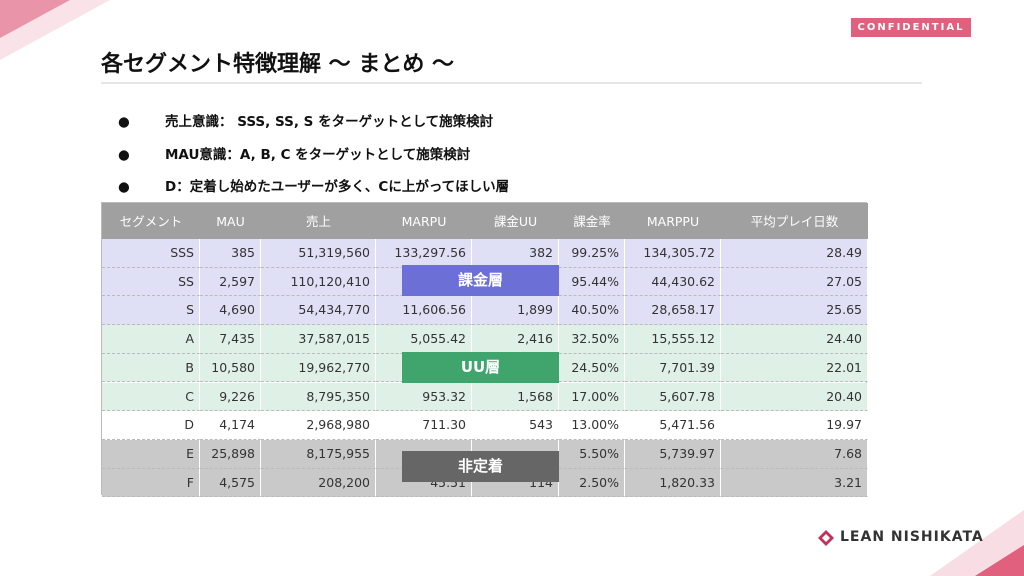 Image resolution: width=1024 pixels, height=576 pixels. What do you see at coordinates (592, 483) in the screenshot?
I see `table-cell: 2.50%` at bounding box center [592, 483].